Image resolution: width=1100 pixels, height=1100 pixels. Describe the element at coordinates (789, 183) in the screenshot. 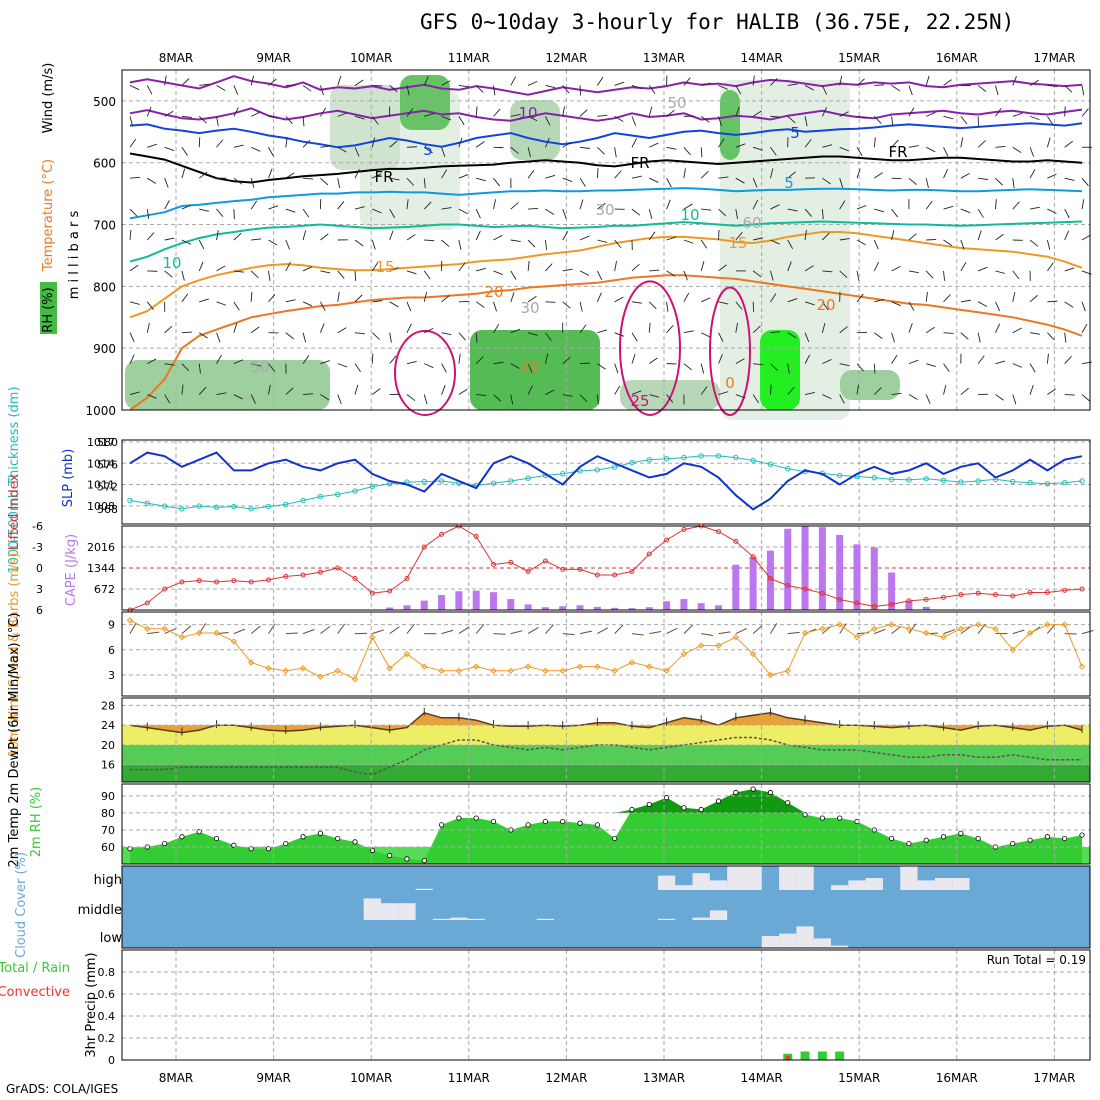

I see `contour-label: 5` at that location.